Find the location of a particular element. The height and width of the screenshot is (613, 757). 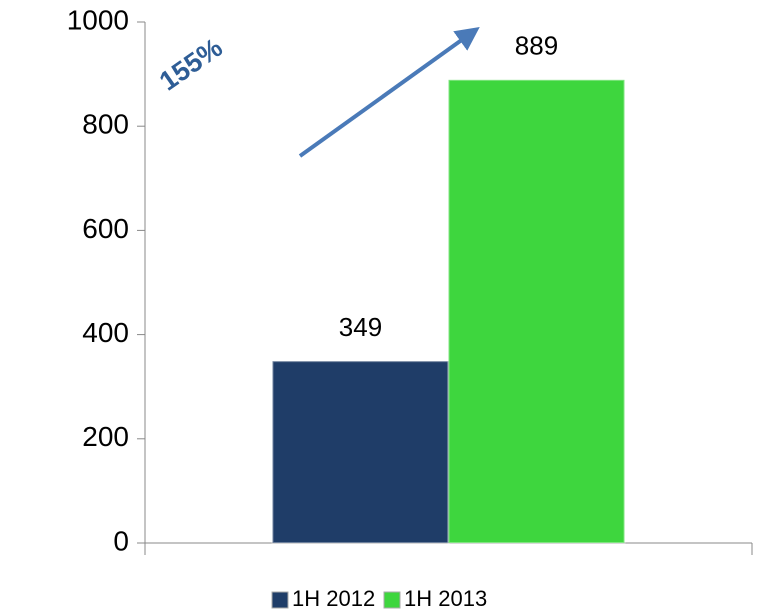

y-tick-label: 1000 is located at coordinates (98, 19).